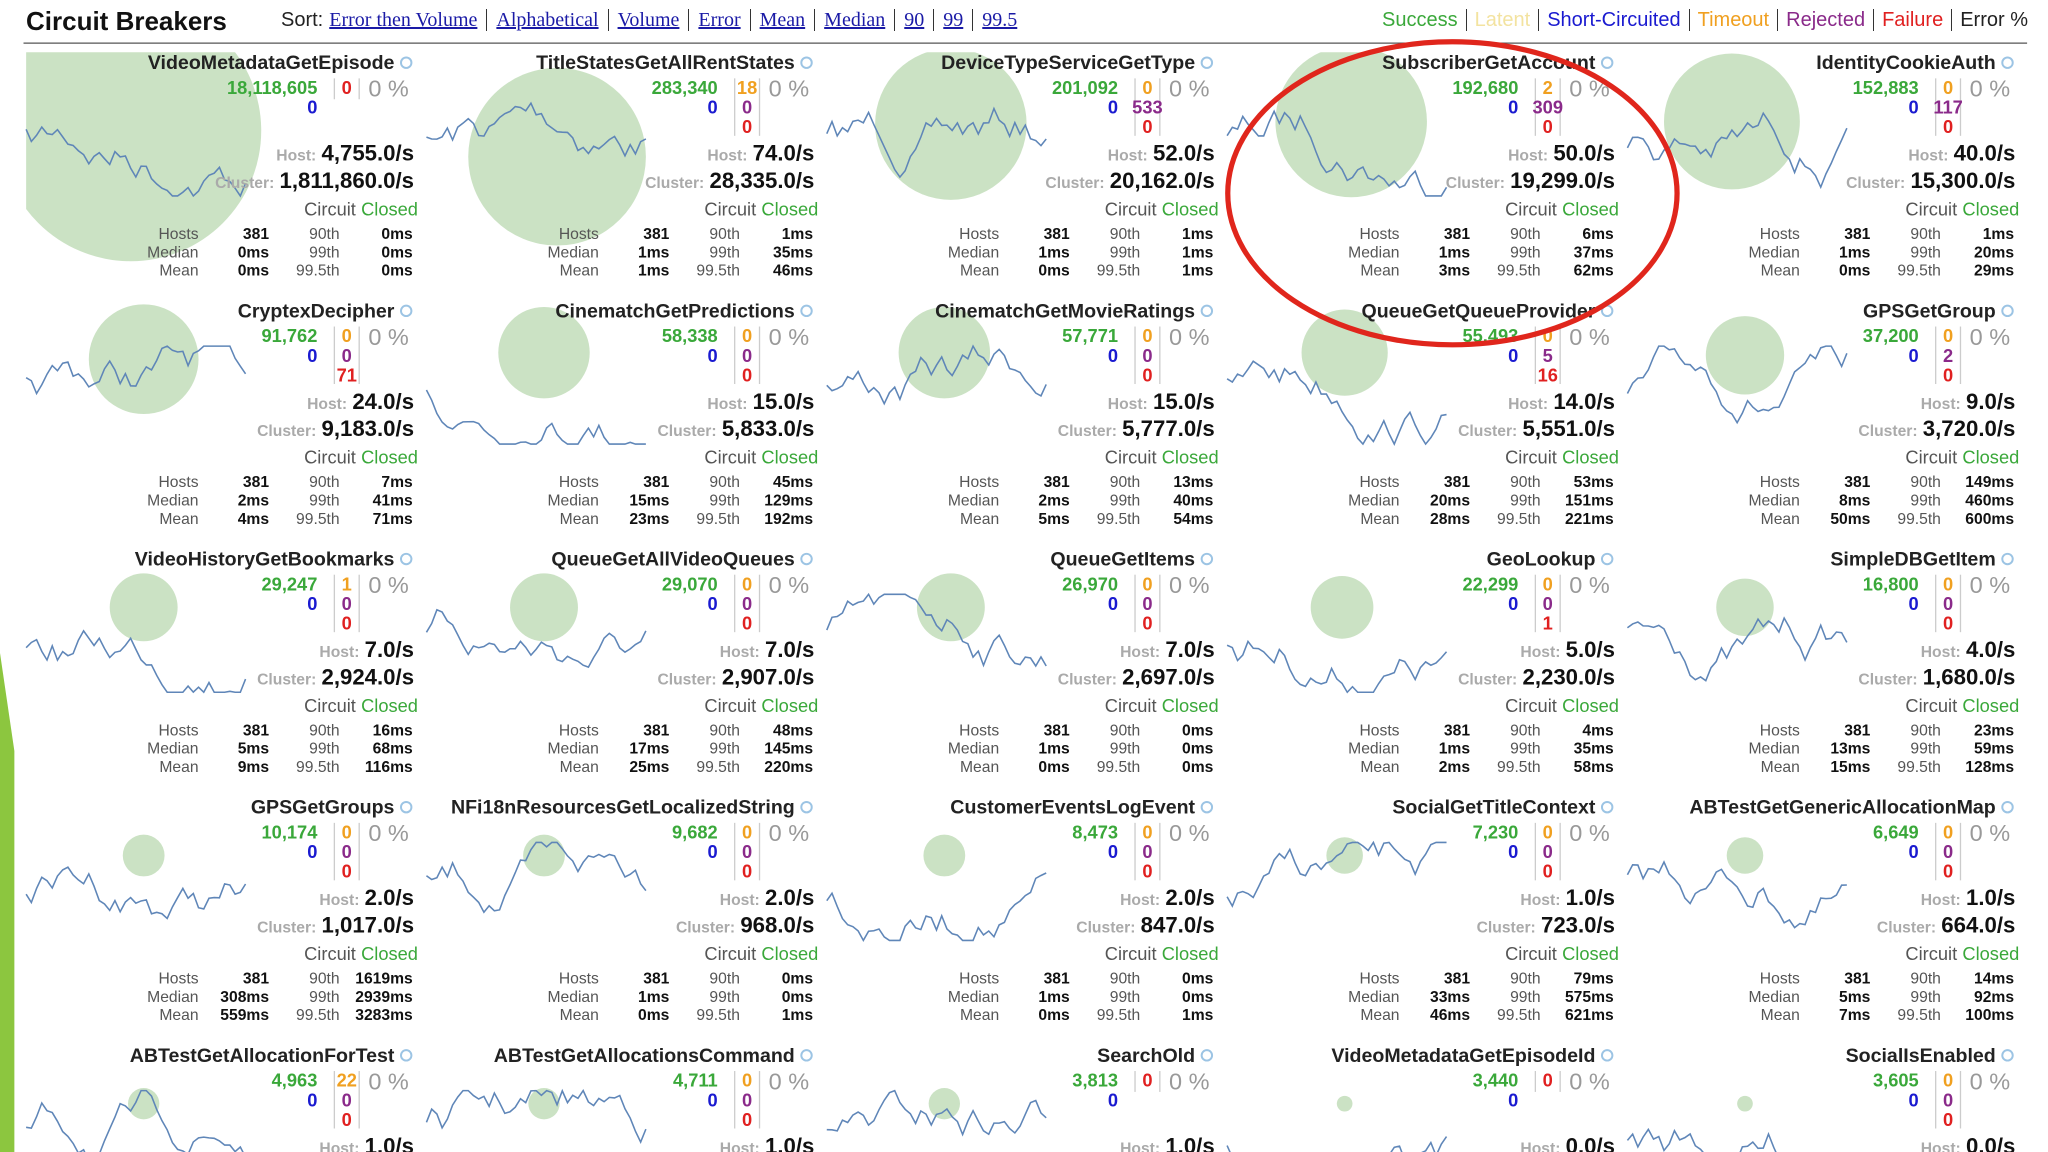 This screenshot has width=2048, height=1152. I want to click on sort-option: 90, so click(914, 20).